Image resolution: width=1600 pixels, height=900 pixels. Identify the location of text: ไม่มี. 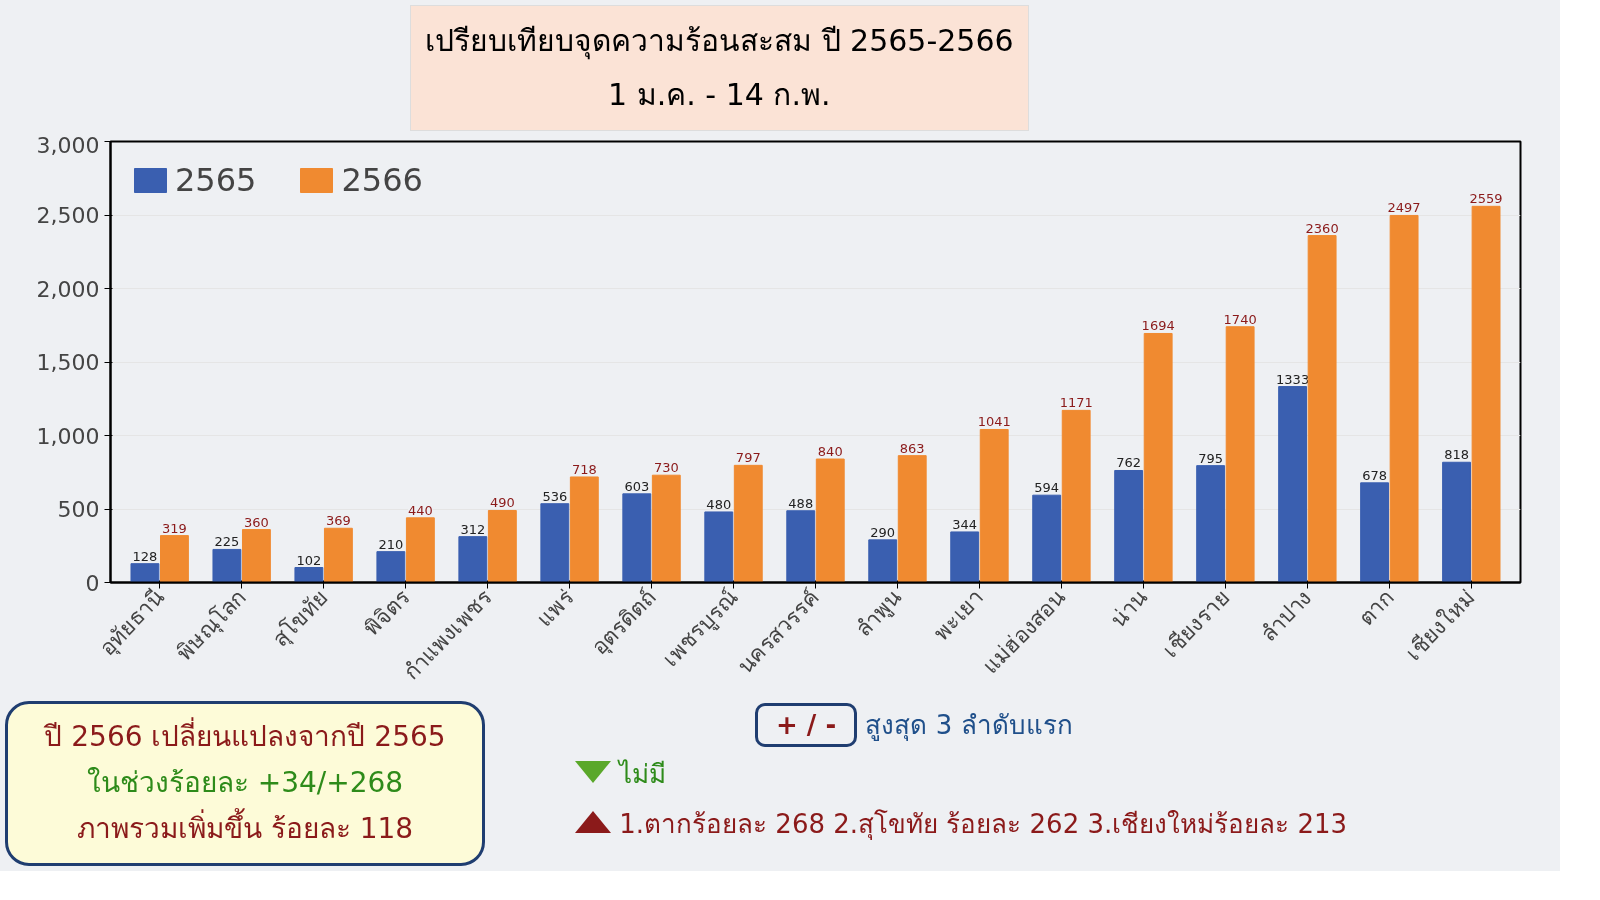
(642, 775).